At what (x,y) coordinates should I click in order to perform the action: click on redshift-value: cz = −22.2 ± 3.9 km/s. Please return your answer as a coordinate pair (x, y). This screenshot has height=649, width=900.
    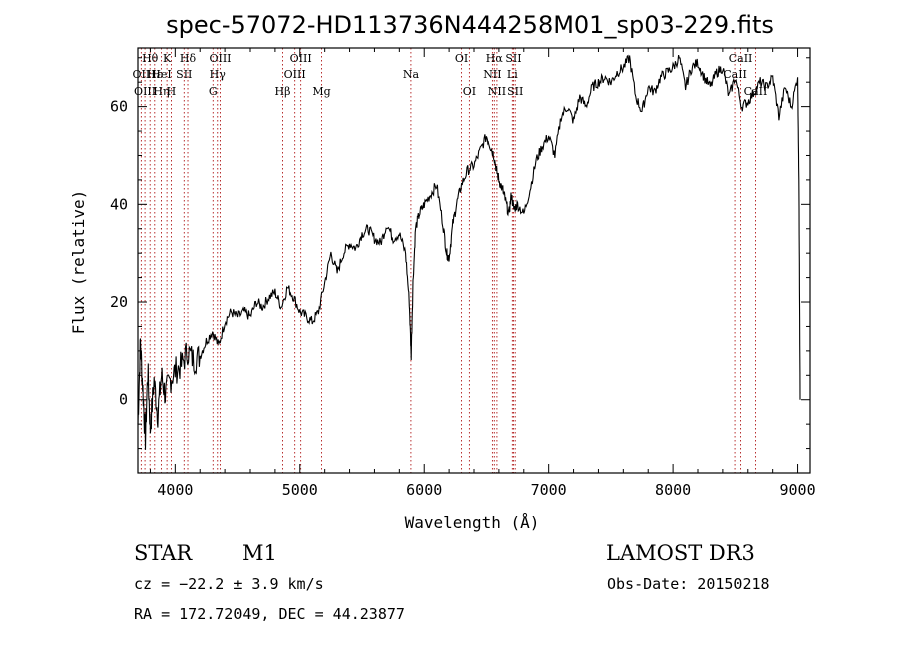
    Looking at the image, I should click on (229, 584).